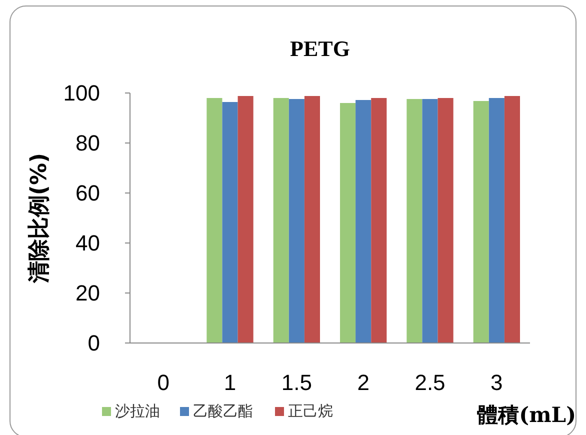 This screenshot has width=586, height=435. I want to click on x-tick-label: 0, so click(163, 382).